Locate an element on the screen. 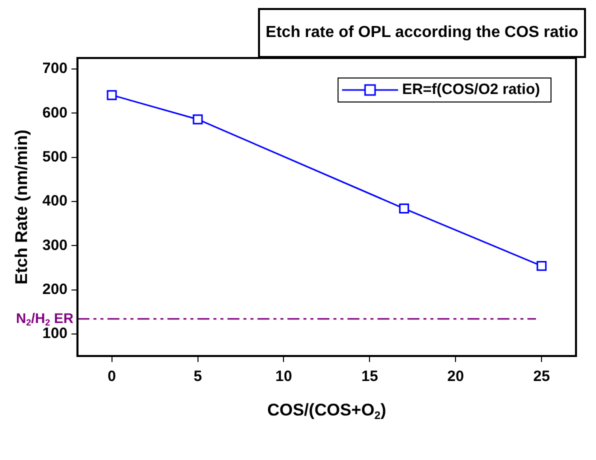  y-axis-title: Etch Rate (nm/min) is located at coordinates (21, 207).